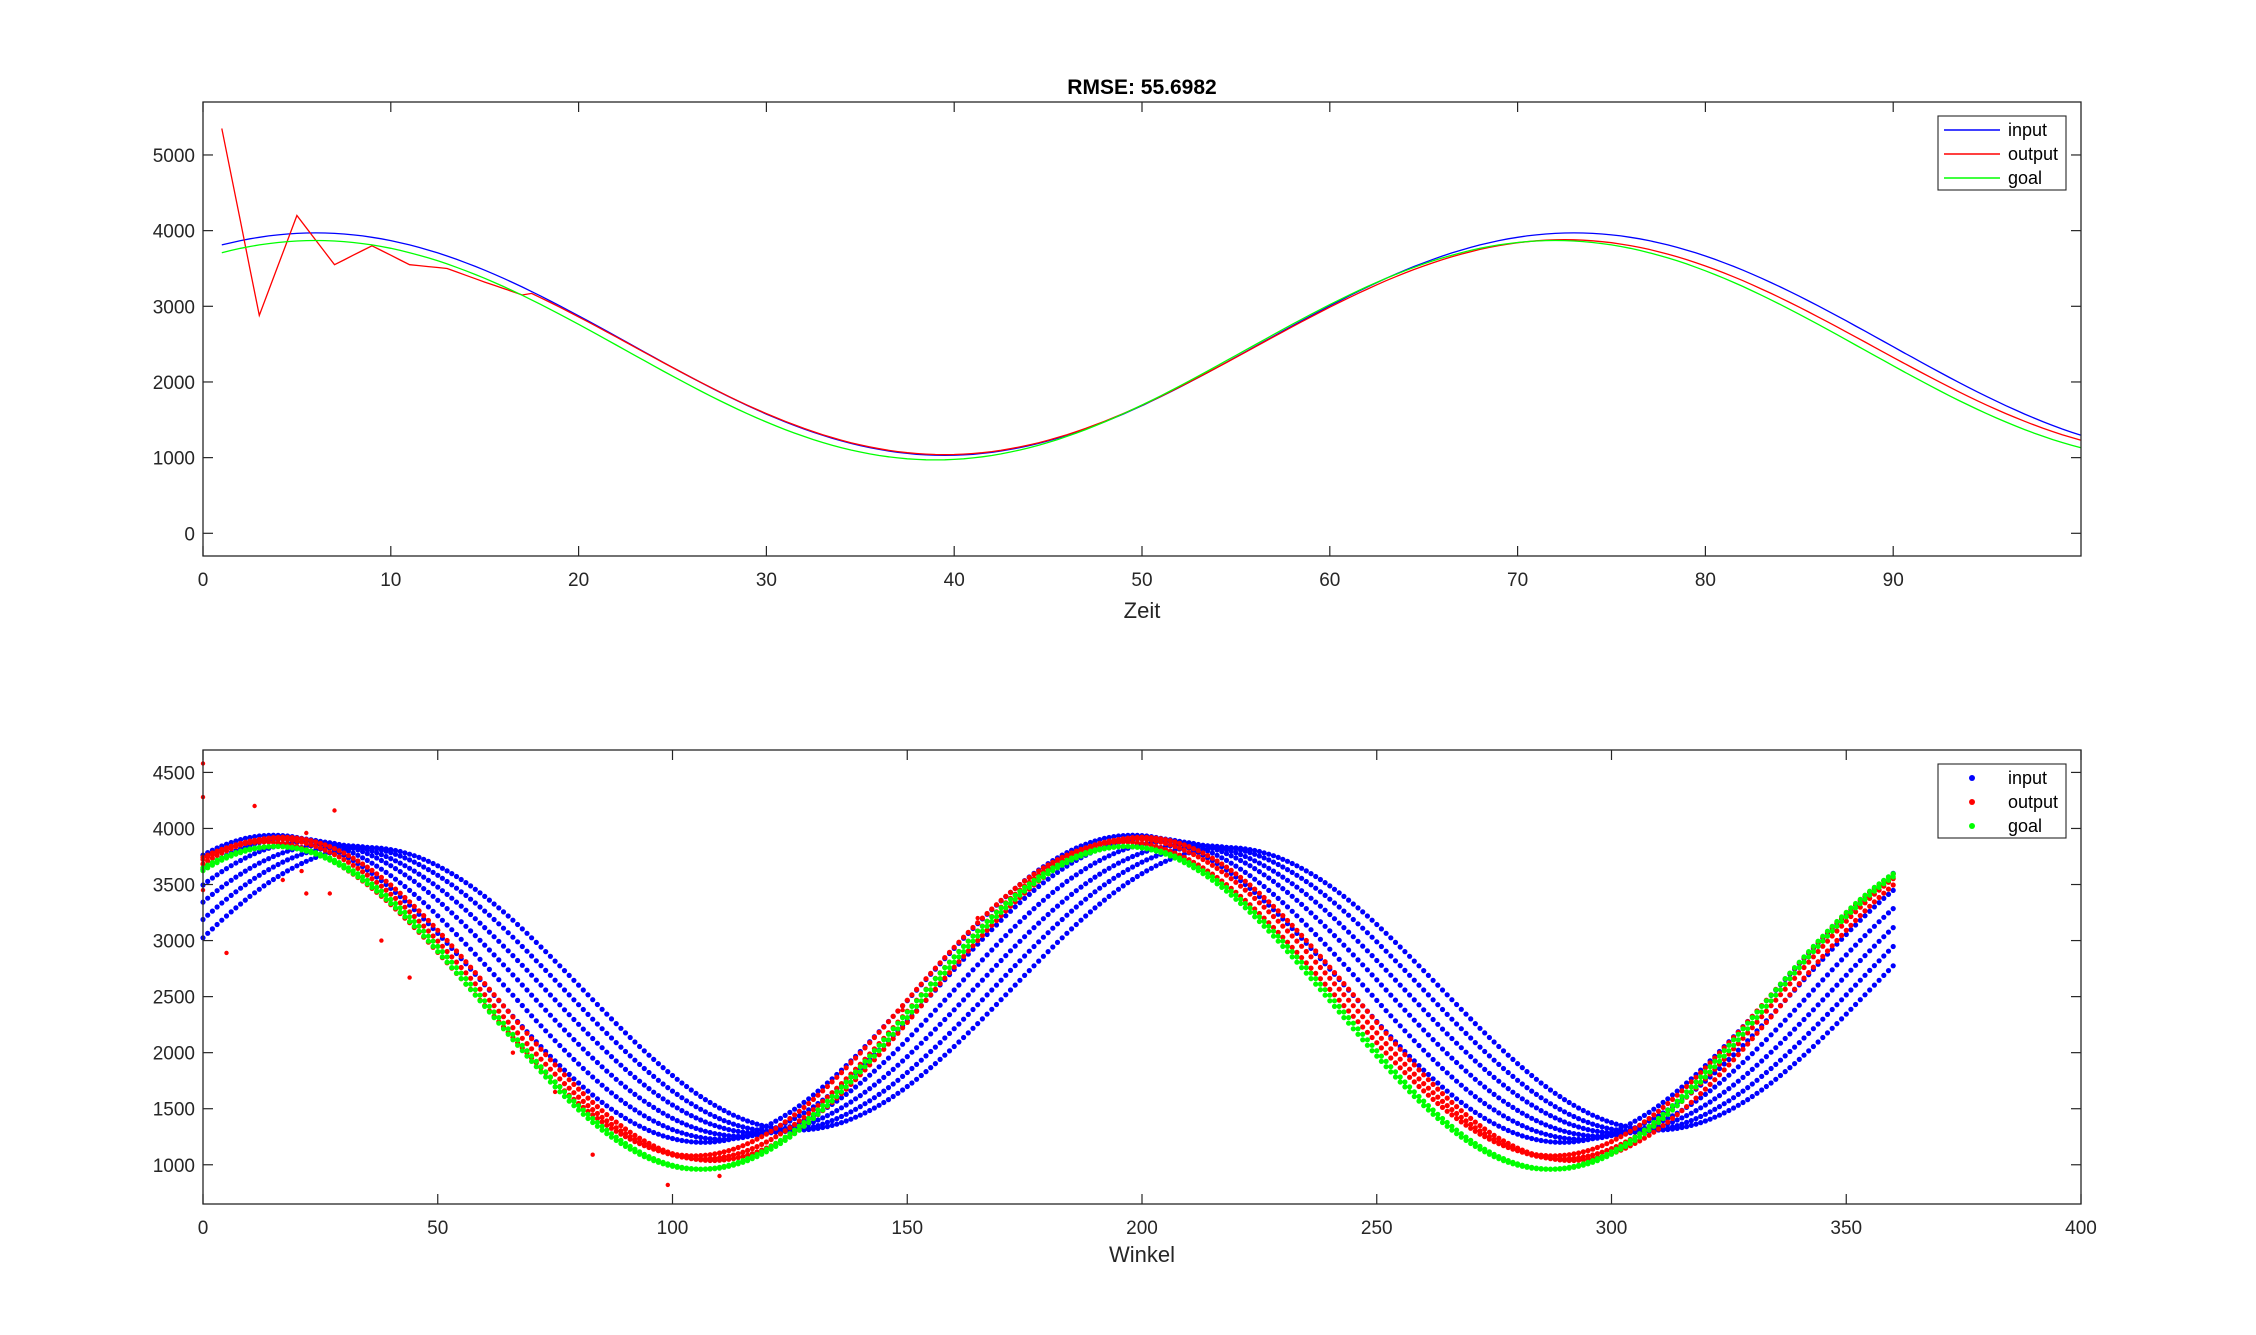 This screenshot has width=2256, height=1335. What do you see at coordinates (2081, 1228) in the screenshot?
I see `x-tick-label: 400` at bounding box center [2081, 1228].